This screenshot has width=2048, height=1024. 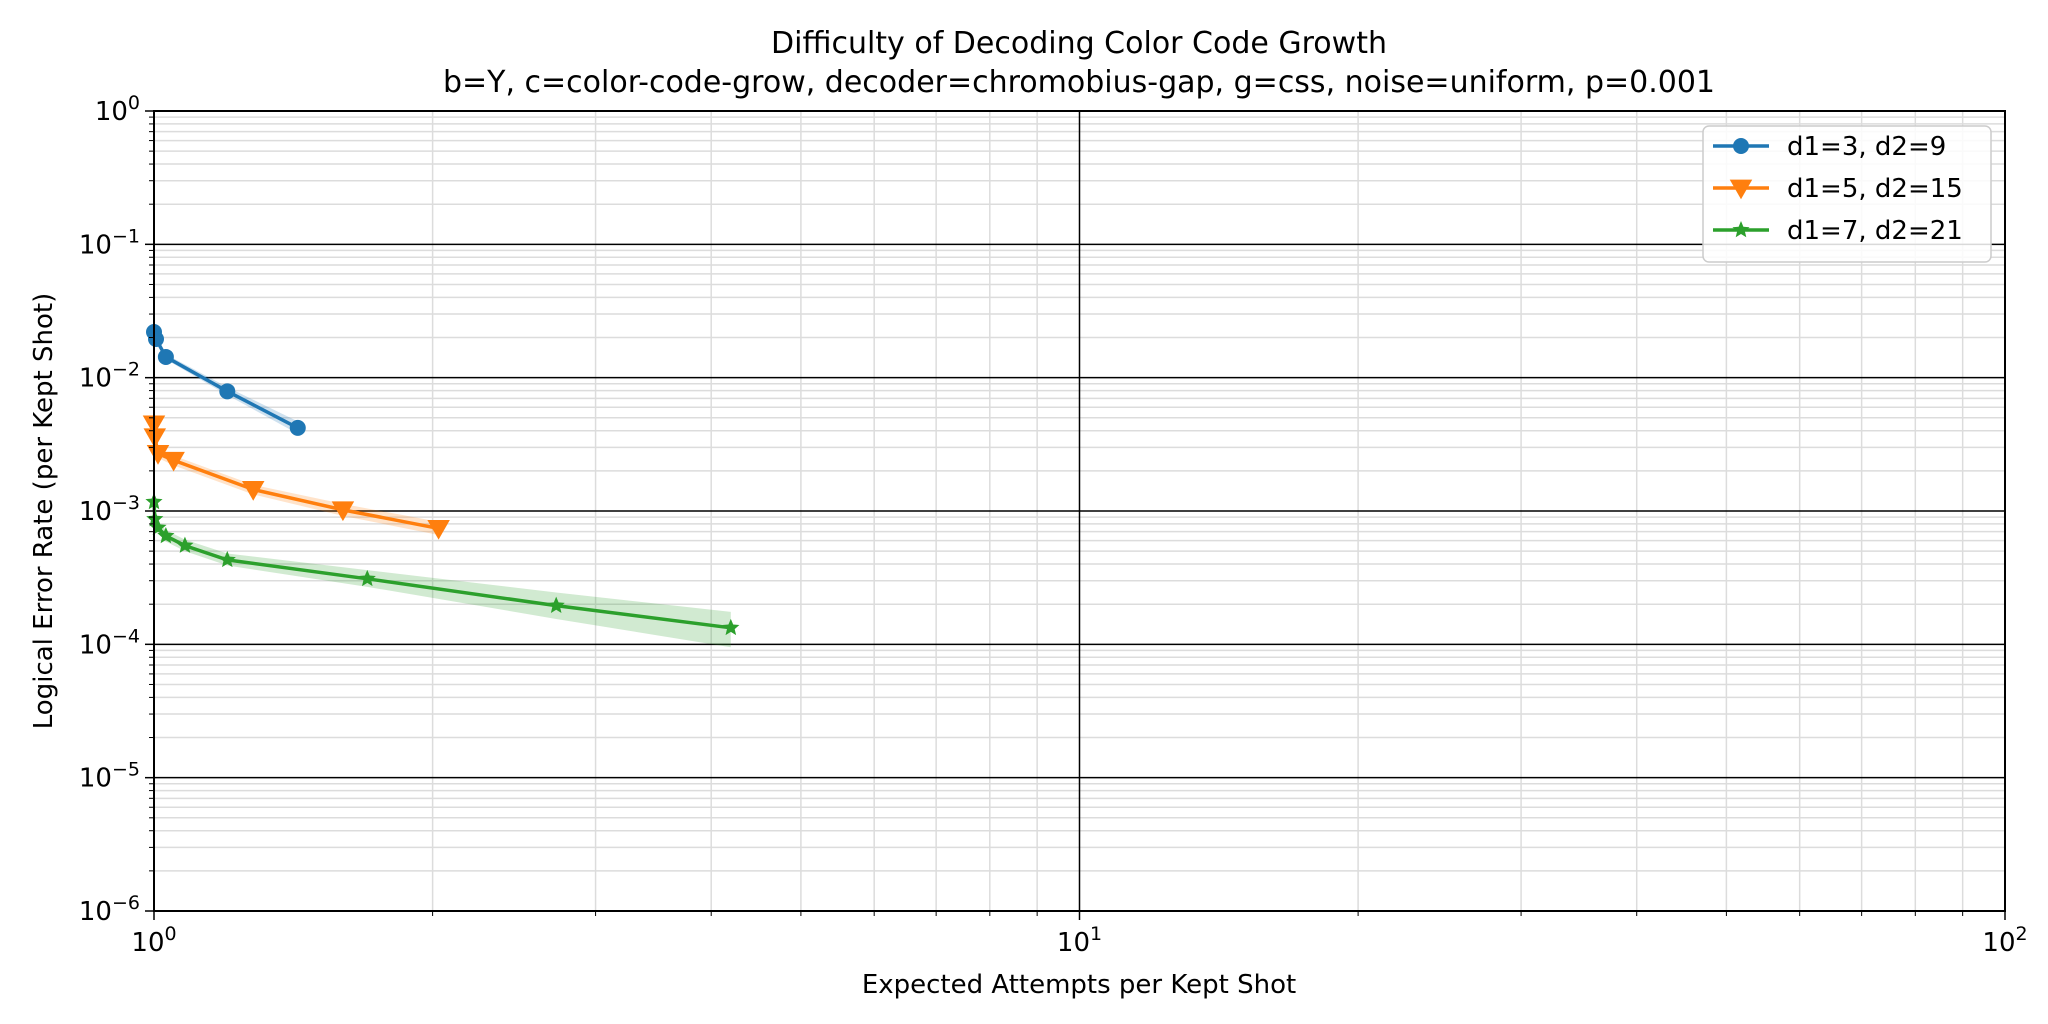 I want to click on x-tick-label-exponent: 2, so click(x=2022, y=934).